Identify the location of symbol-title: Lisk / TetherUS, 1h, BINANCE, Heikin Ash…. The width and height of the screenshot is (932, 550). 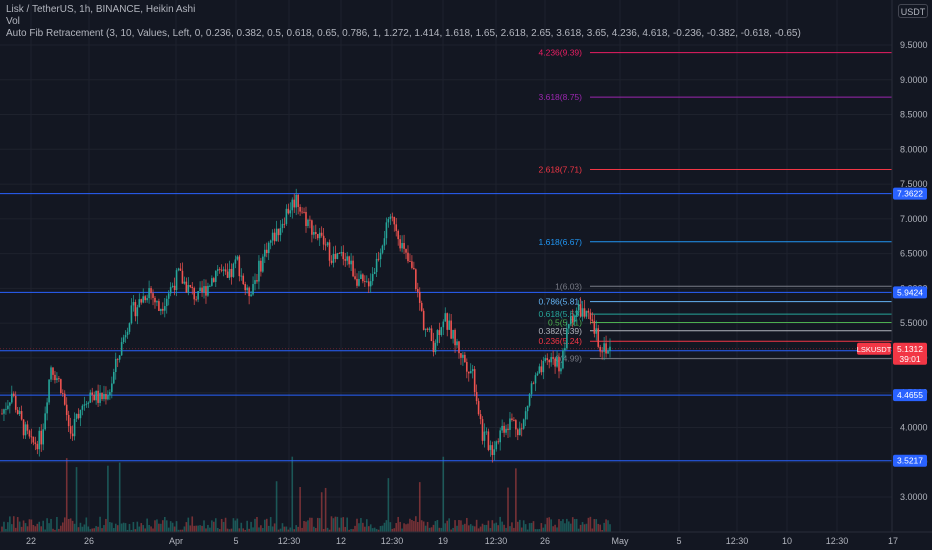
(101, 9).